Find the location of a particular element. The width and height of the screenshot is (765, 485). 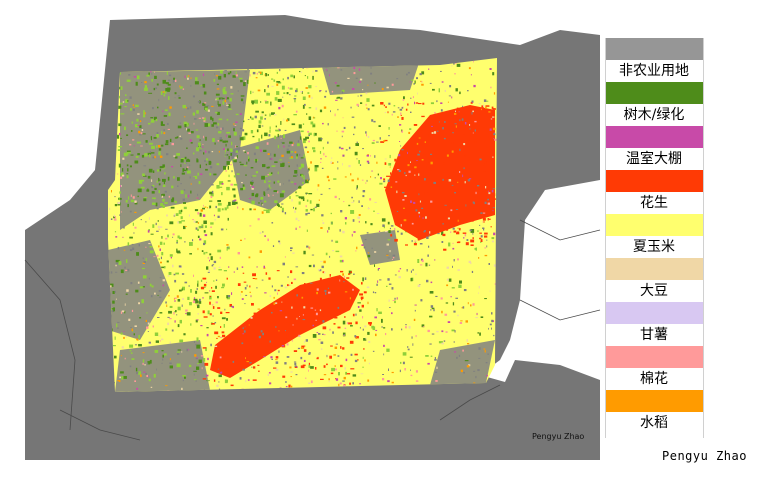

legend-label-5: 大豆 is located at coordinates (654, 291).